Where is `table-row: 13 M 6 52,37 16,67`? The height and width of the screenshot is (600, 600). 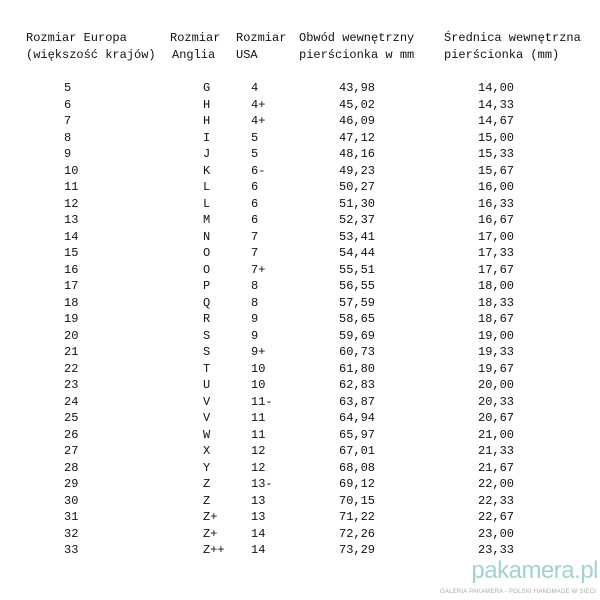 table-row: 13 M 6 52,37 16,67 is located at coordinates (300, 220).